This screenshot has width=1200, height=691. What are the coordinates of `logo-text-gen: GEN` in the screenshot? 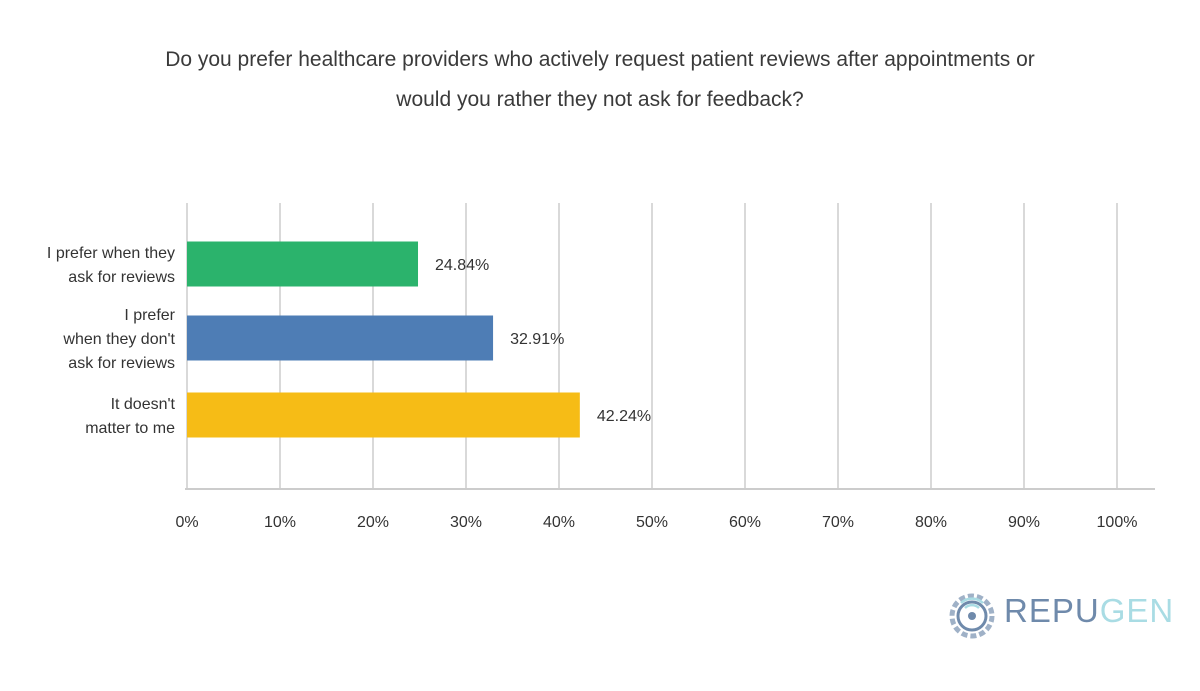 It's located at (1137, 610).